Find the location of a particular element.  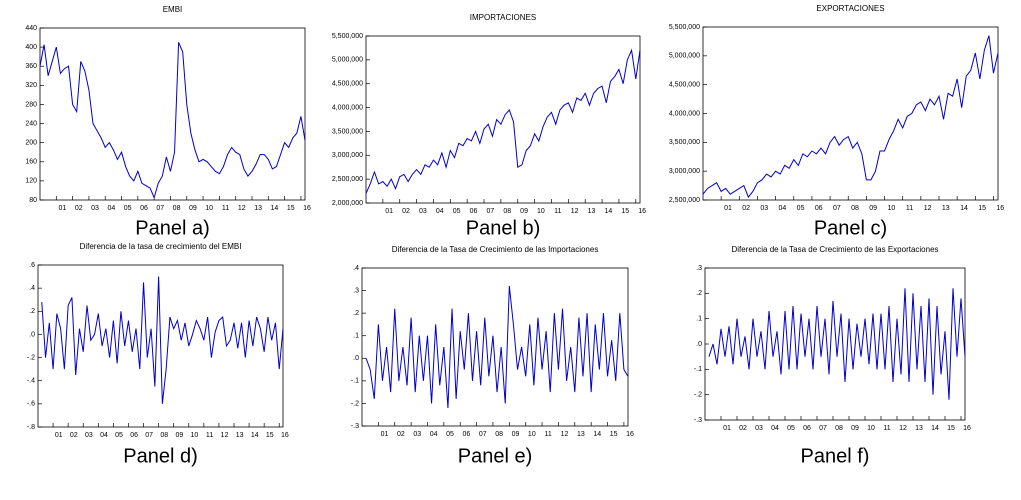

y-tick-label: 2,500,000 is located at coordinates (684, 200).